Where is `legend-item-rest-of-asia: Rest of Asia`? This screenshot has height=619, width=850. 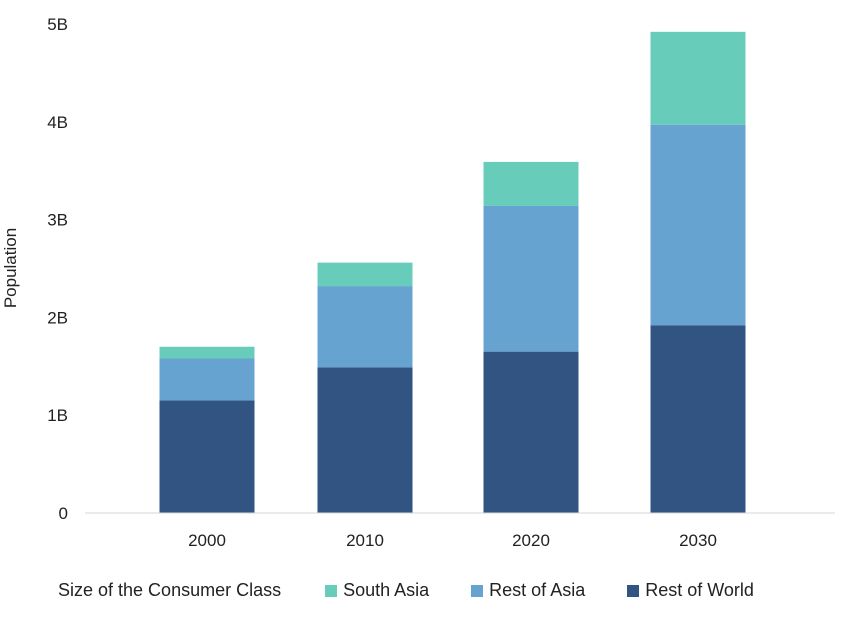
legend-item-rest-of-asia: Rest of Asia is located at coordinates (528, 590).